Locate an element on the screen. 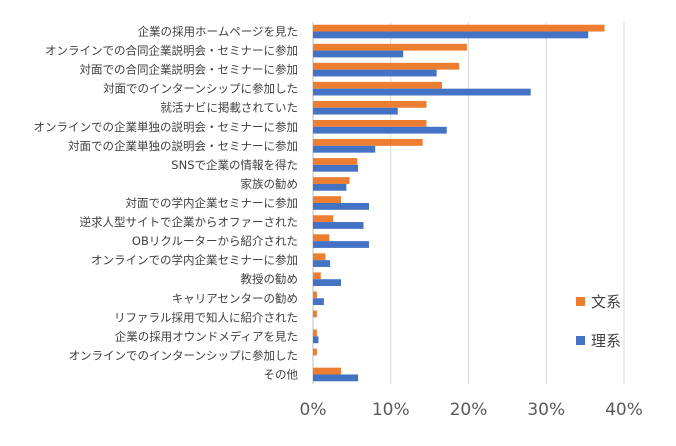 Image resolution: width=676 pixels, height=446 pixels. category-label: リファラル採用で知人に紹介された is located at coordinates (206, 317).